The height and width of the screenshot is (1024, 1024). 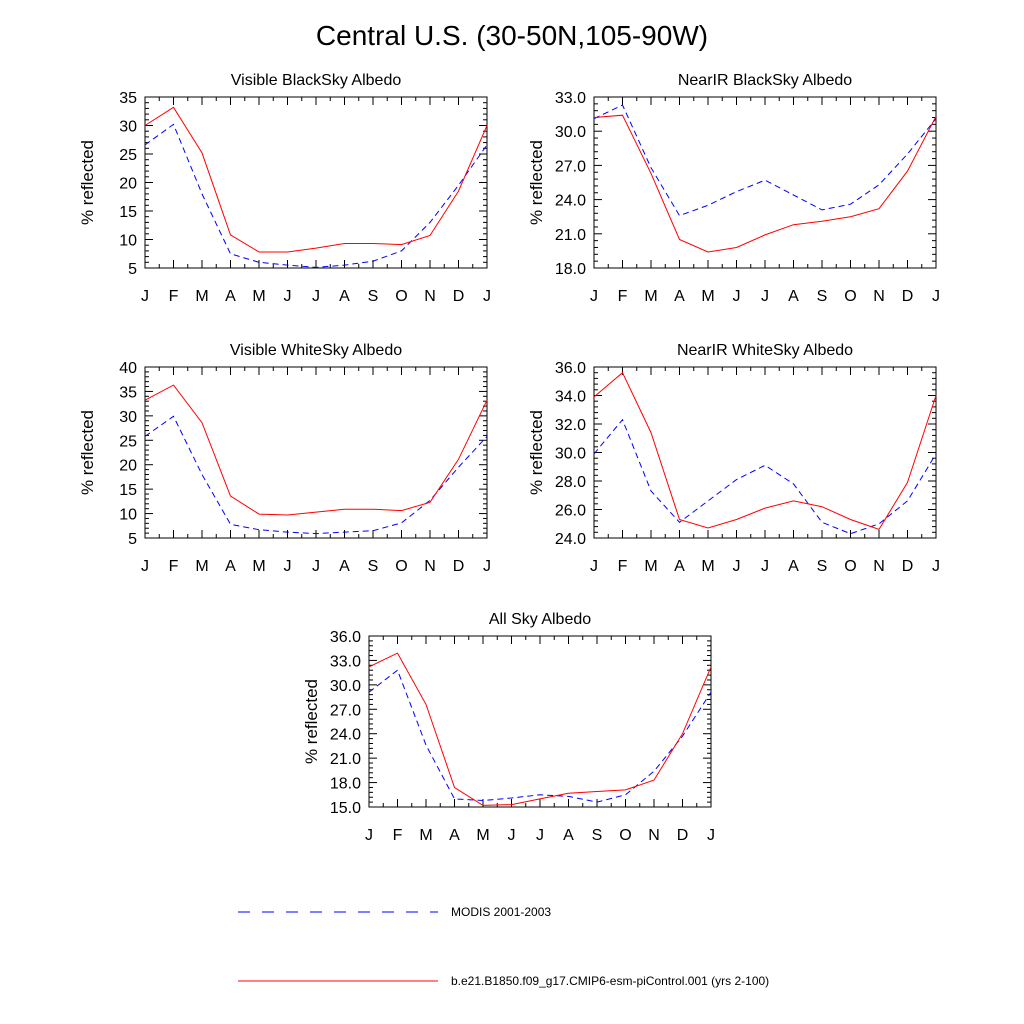 I want to click on figure-title: Central U.S. (30-50N,105-90W), so click(x=512, y=35).